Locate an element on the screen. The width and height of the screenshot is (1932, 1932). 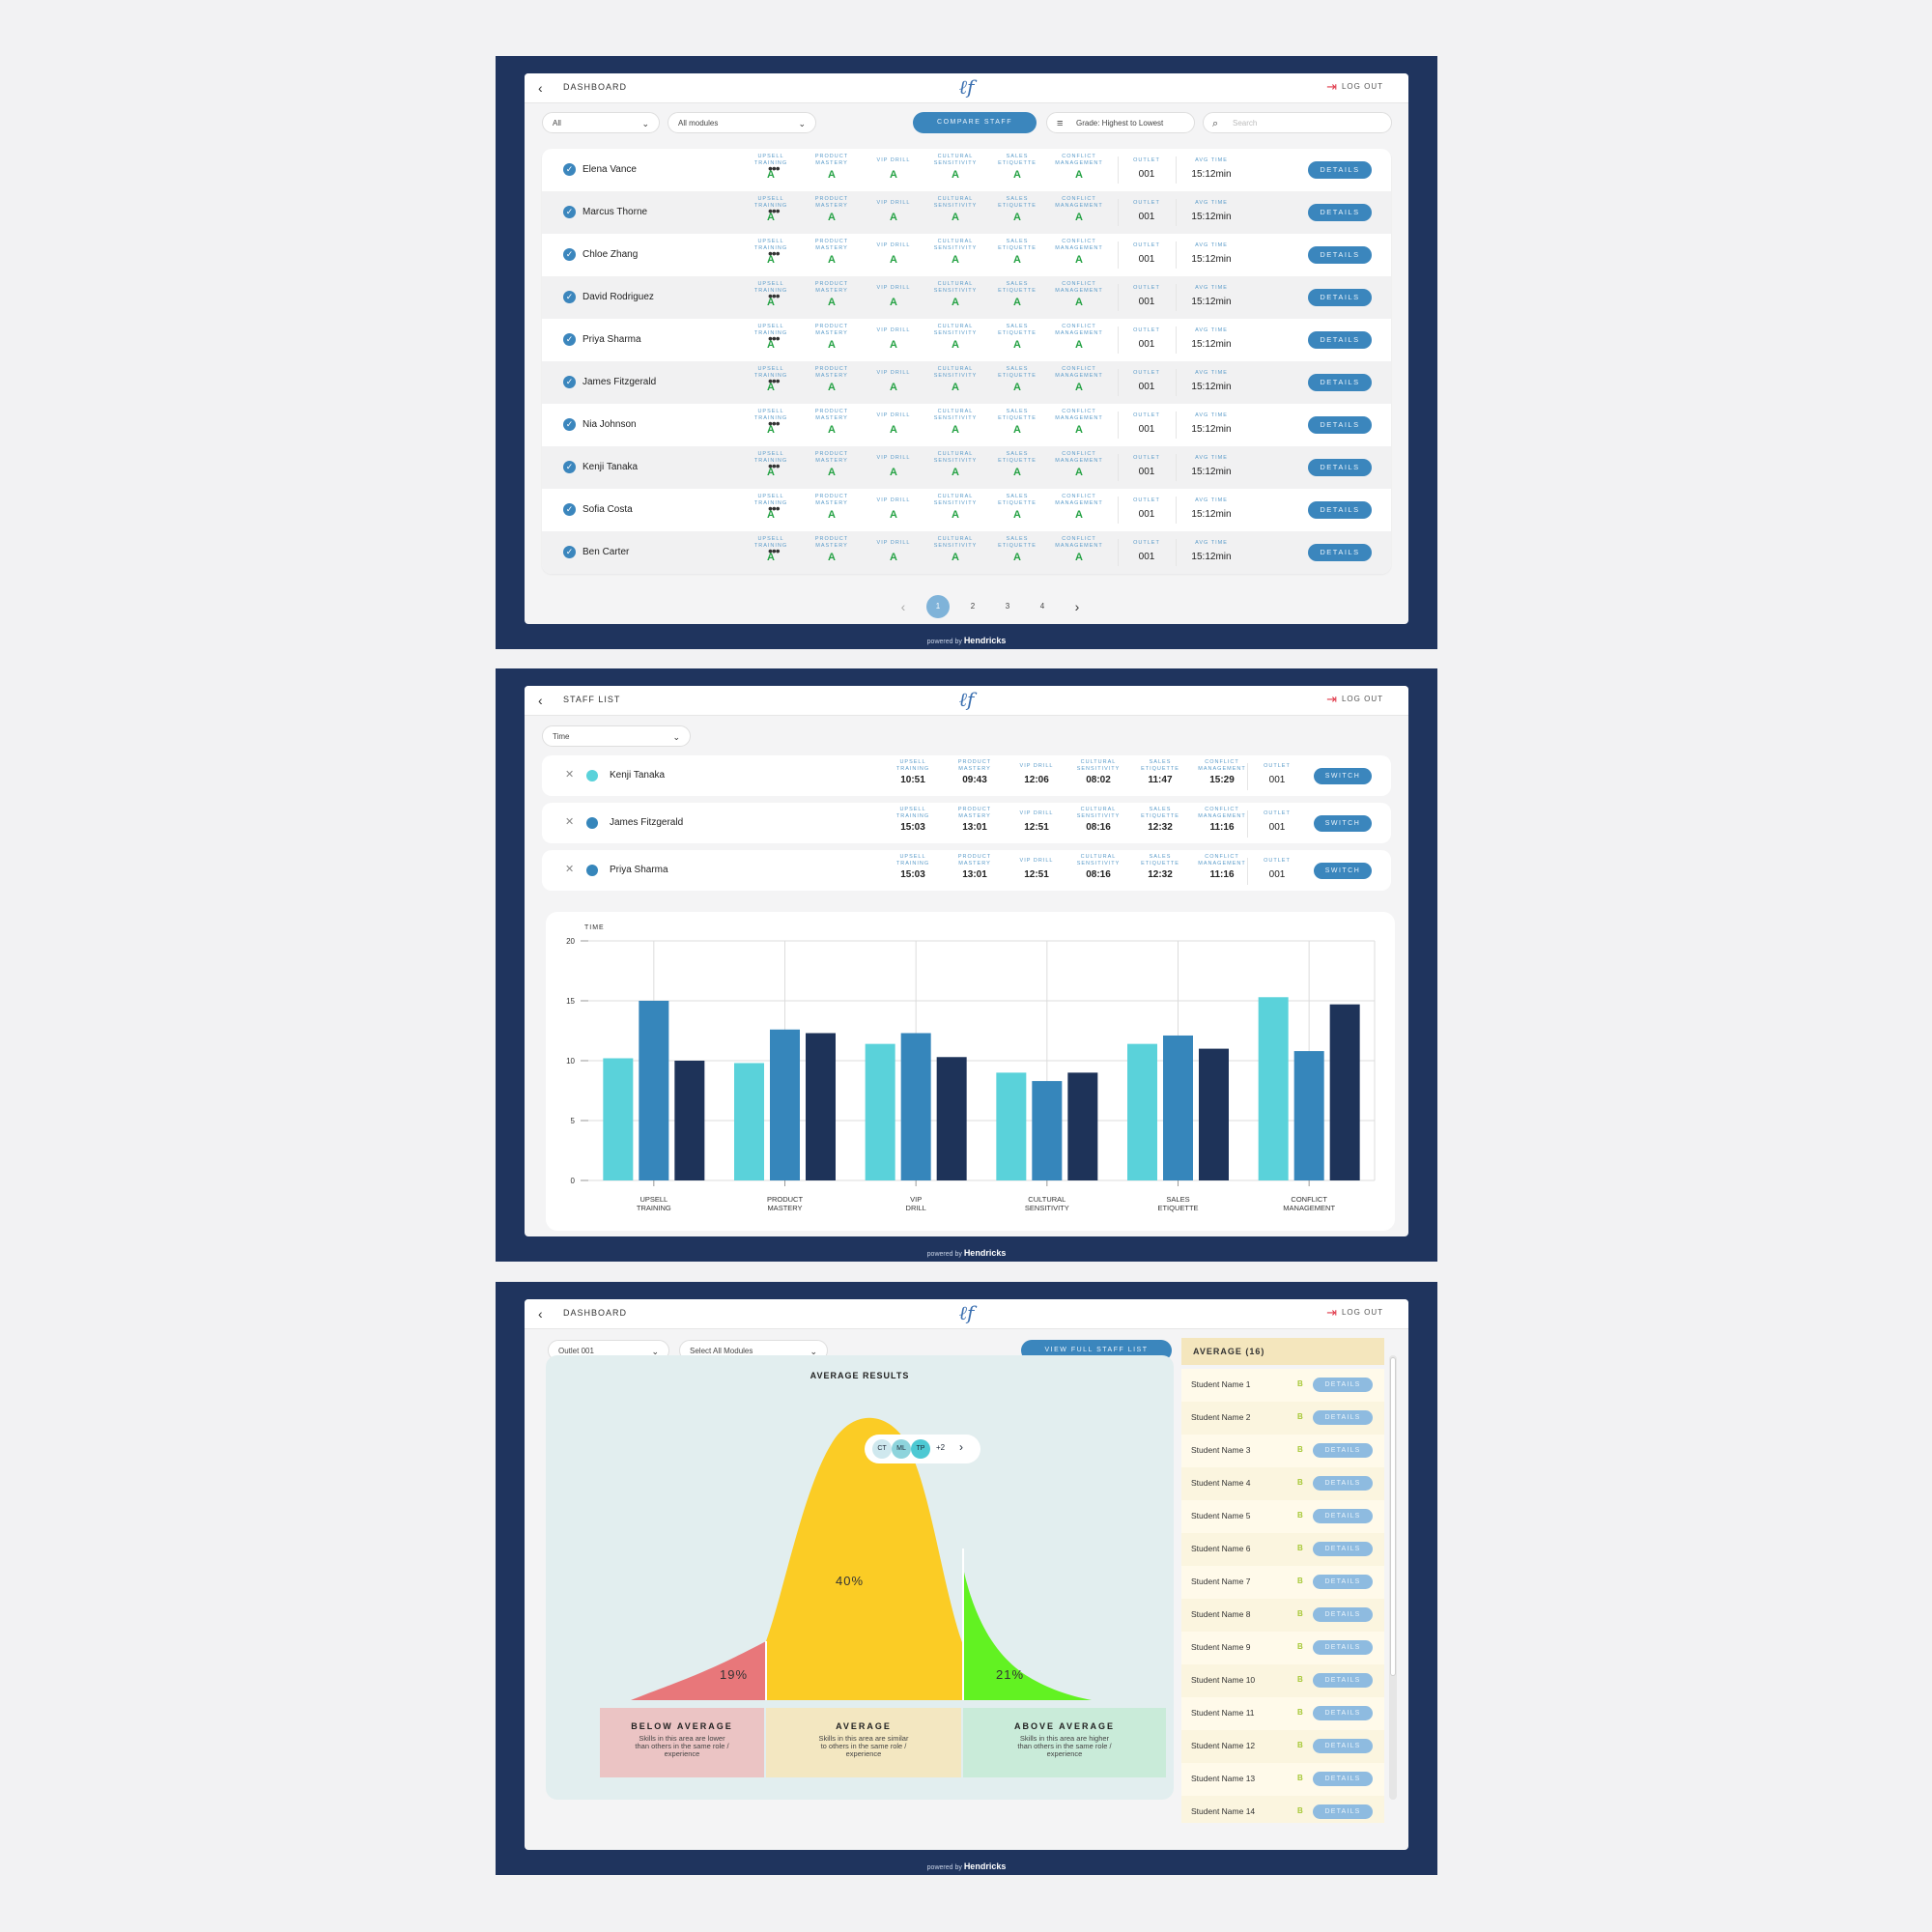
page-2: 2 is located at coordinates (973, 606).